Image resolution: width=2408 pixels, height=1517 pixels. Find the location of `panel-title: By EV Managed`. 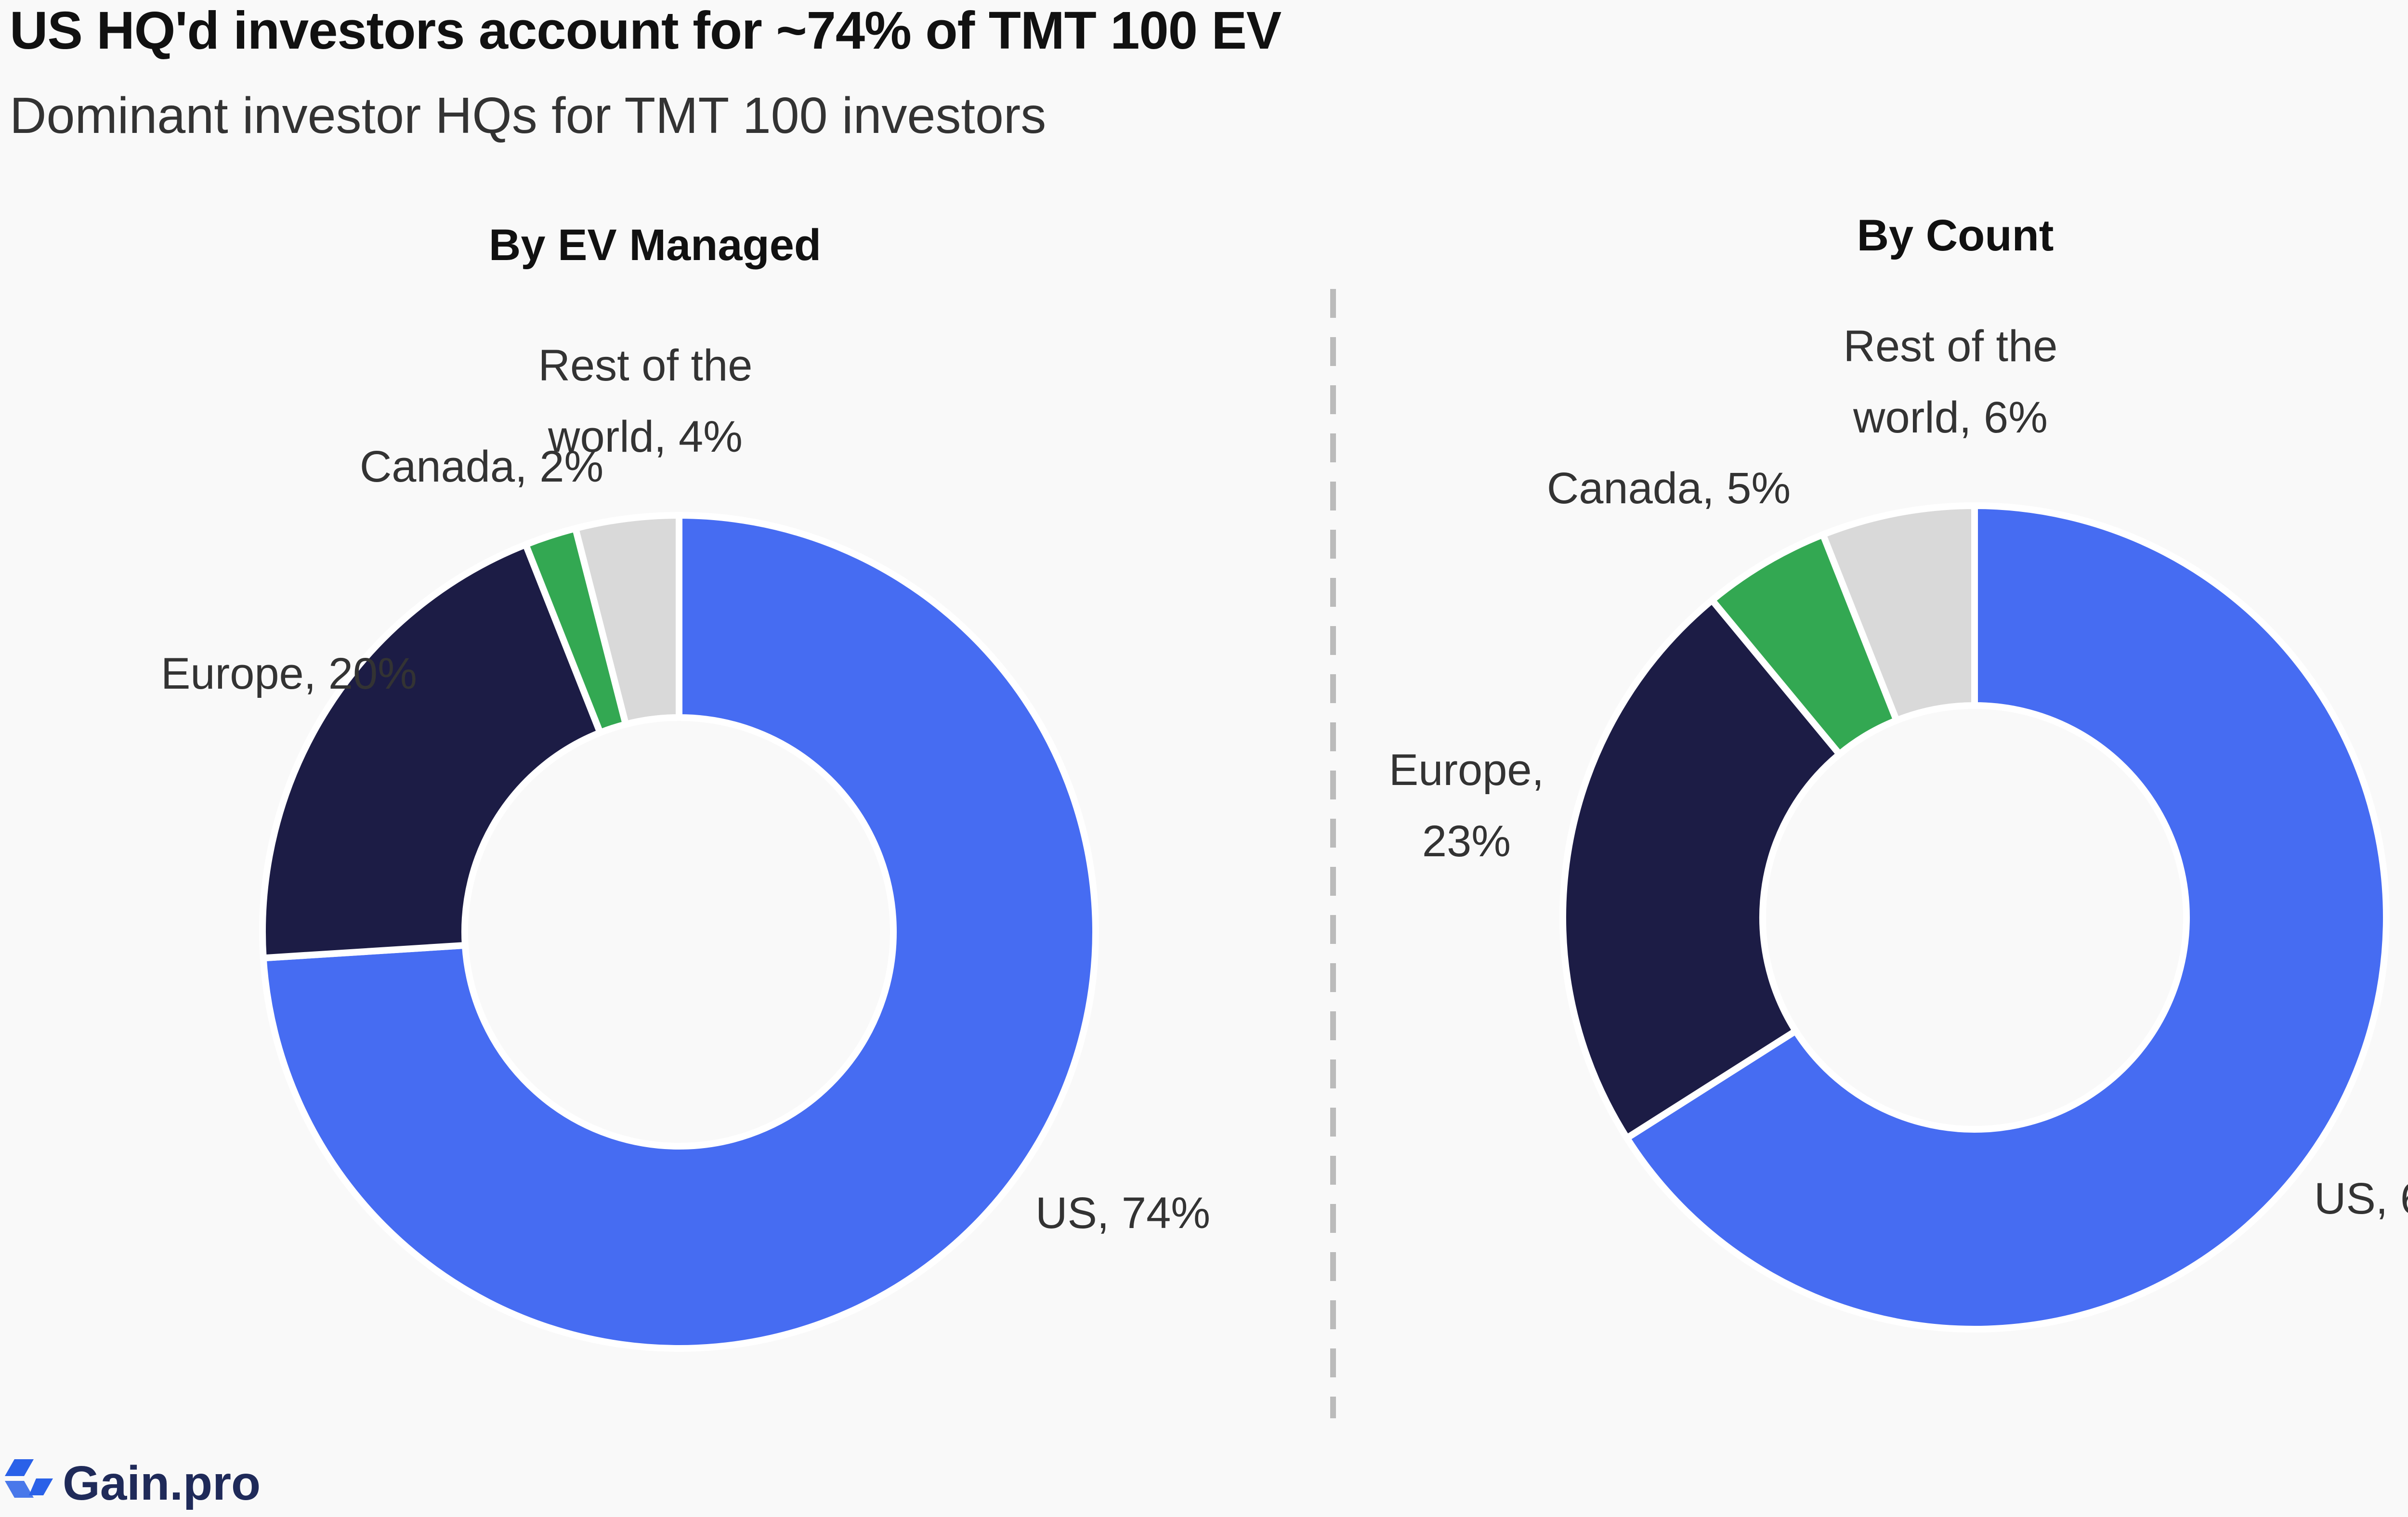

panel-title: By EV Managed is located at coordinates (655, 245).